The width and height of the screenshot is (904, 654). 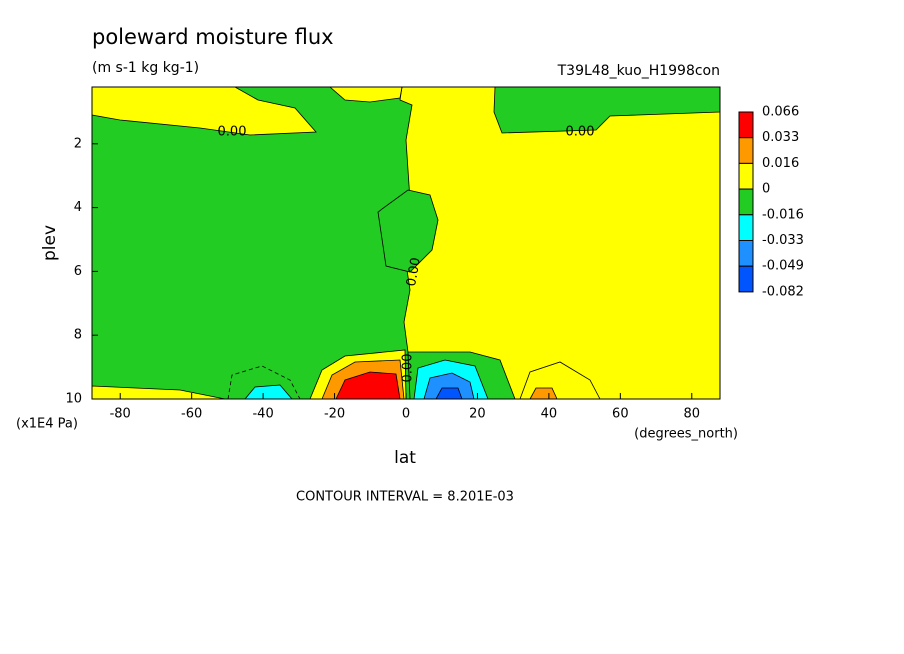 I want to click on colorbar-label: 0.033, so click(x=780, y=137).